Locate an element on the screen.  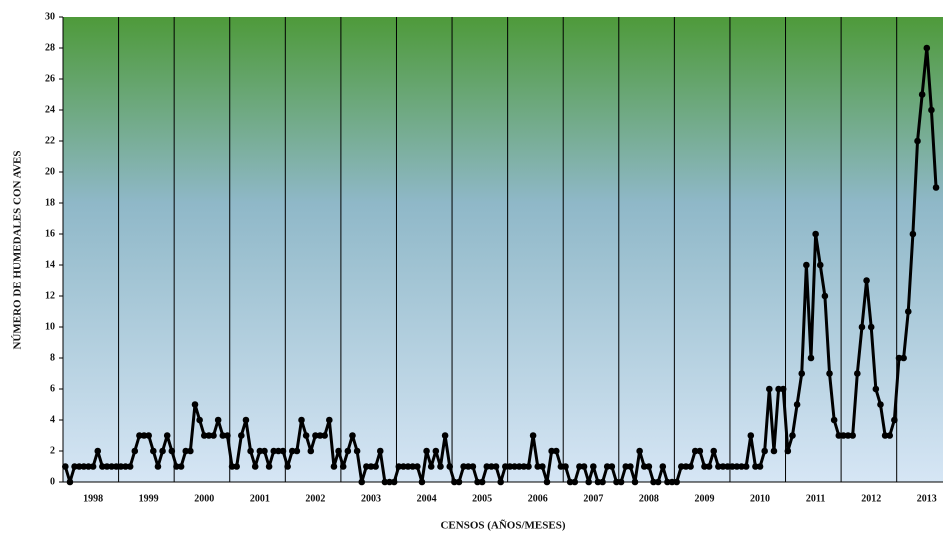
x-tick-label: 2001 is located at coordinates (260, 498).